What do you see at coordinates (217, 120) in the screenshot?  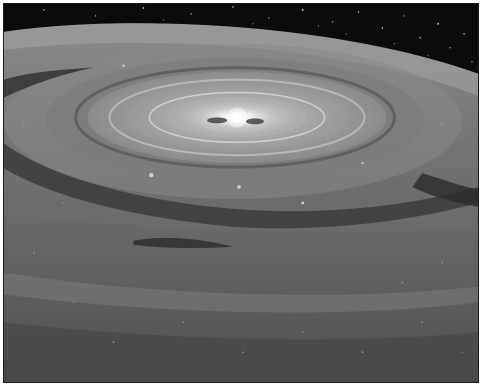 I see `core-shadow-left` at bounding box center [217, 120].